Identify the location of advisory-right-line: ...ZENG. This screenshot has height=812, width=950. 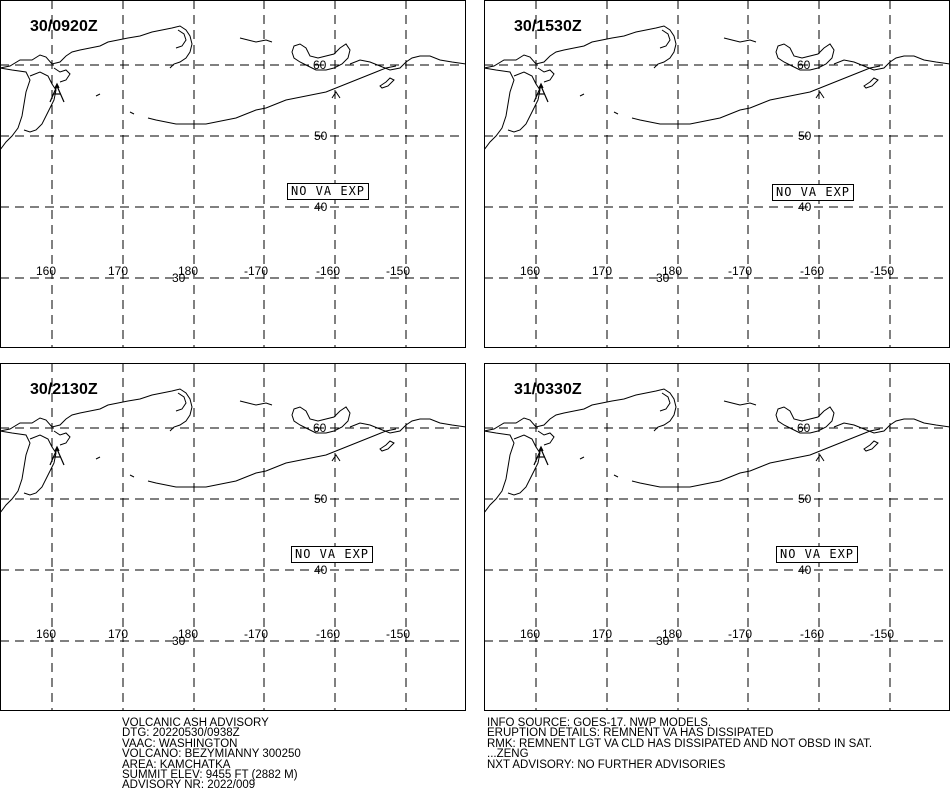
(508, 754).